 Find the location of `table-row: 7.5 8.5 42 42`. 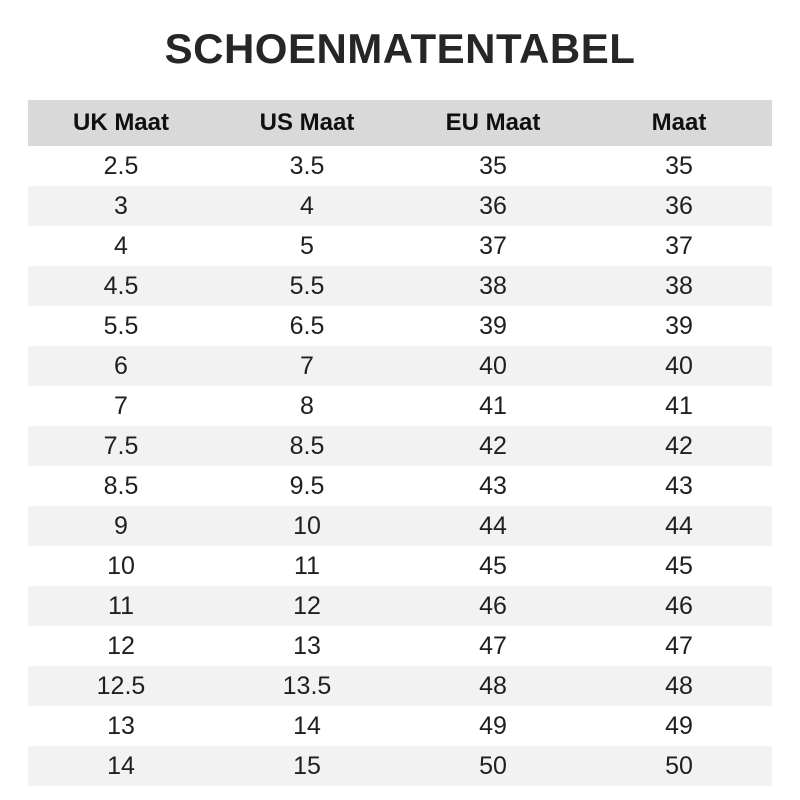

table-row: 7.5 8.5 42 42 is located at coordinates (400, 446).